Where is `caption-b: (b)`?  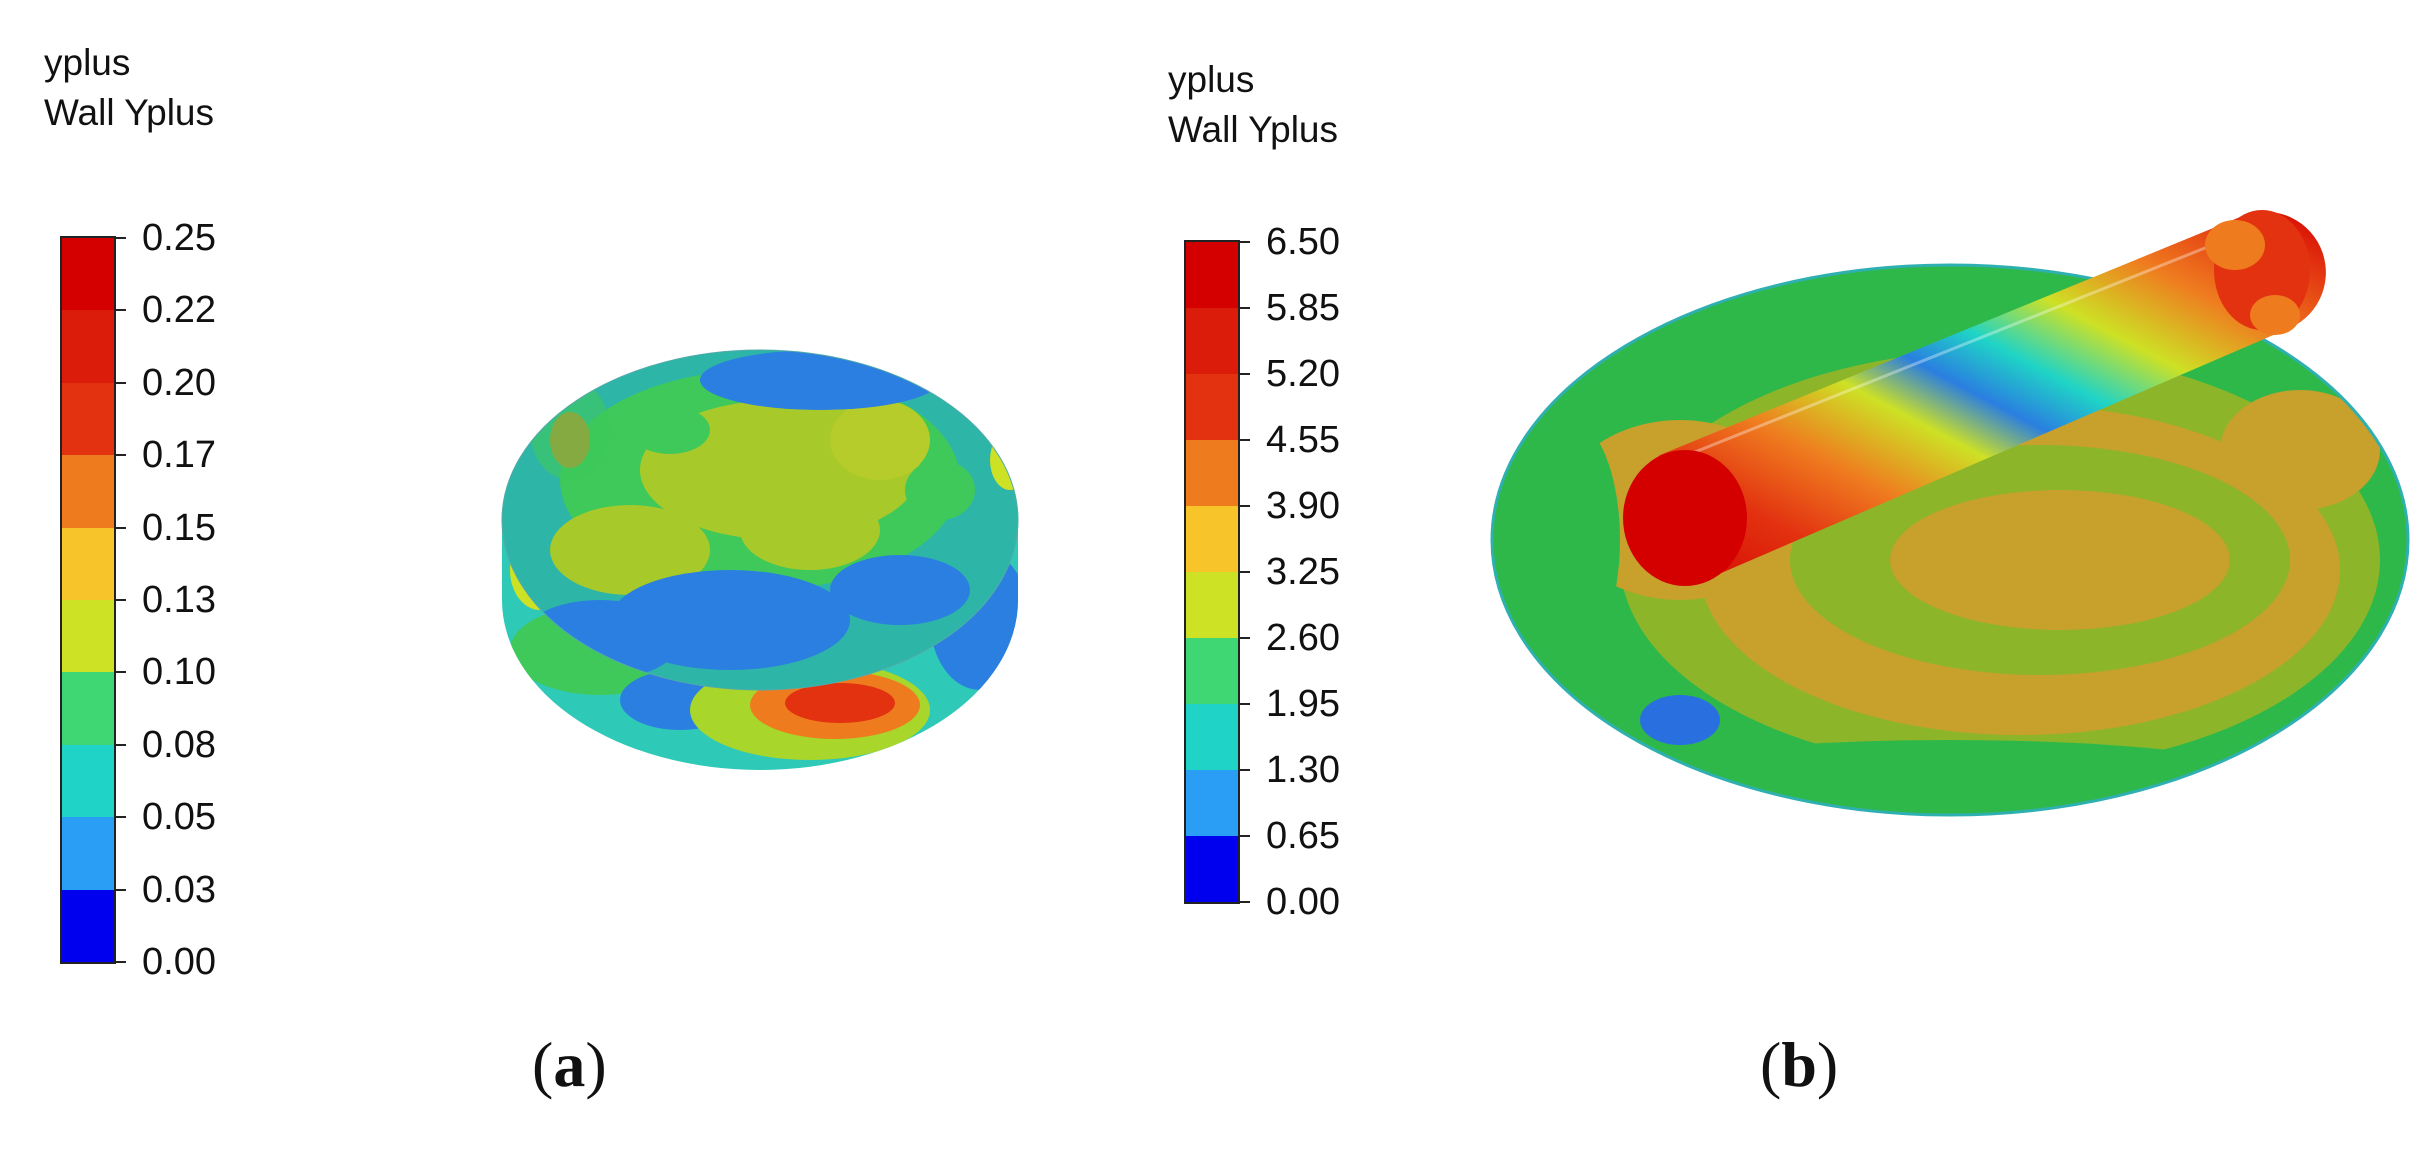
caption-b: (b) is located at coordinates (1799, 1064).